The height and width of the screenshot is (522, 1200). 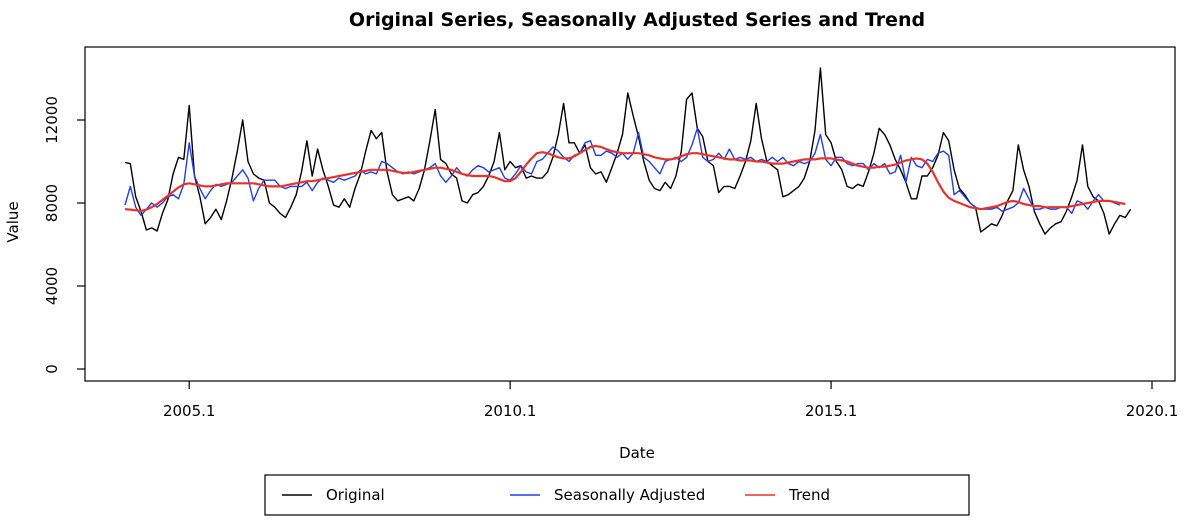 I want to click on y-tick-label: 8000, so click(x=52, y=203).